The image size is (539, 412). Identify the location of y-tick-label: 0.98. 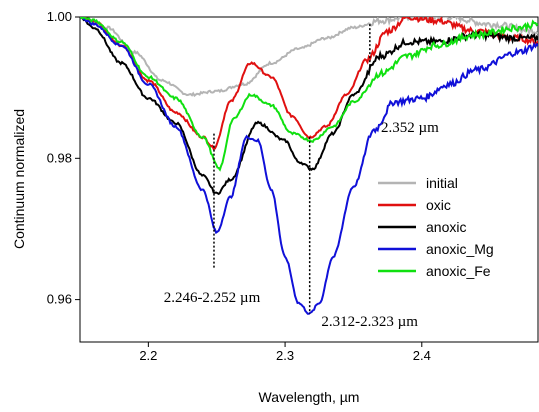
(59, 157).